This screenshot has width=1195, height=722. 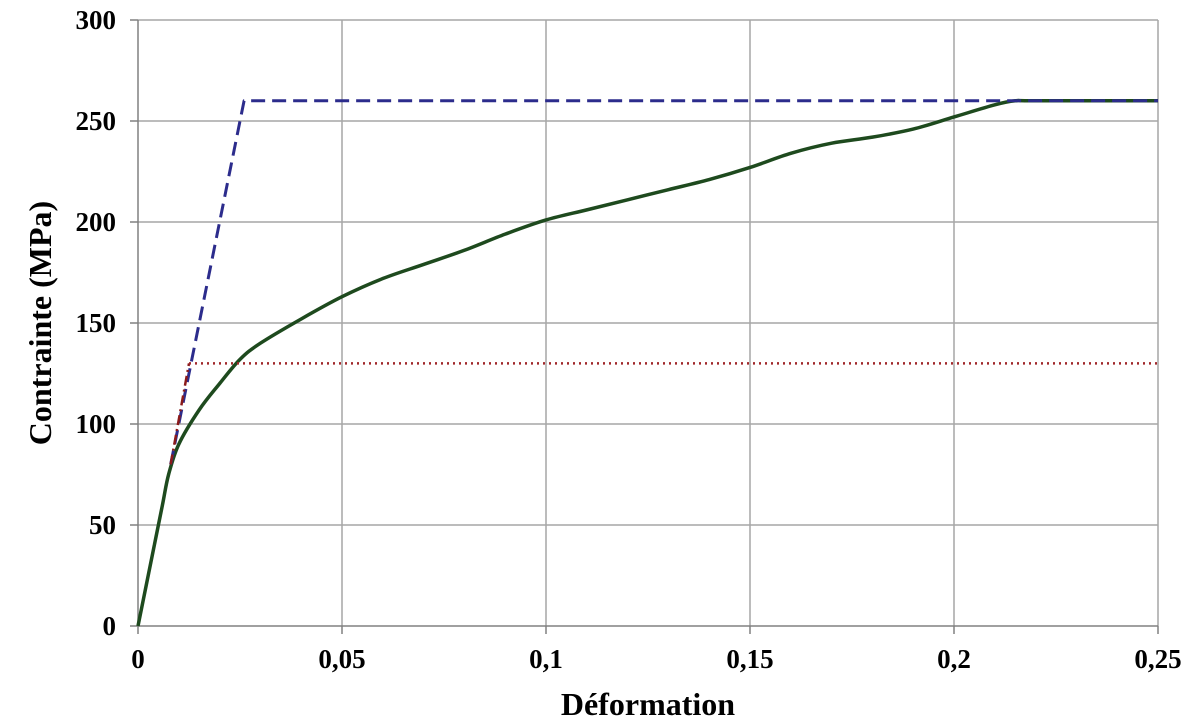 I want to click on y-tick-label: 100, so click(x=96, y=424).